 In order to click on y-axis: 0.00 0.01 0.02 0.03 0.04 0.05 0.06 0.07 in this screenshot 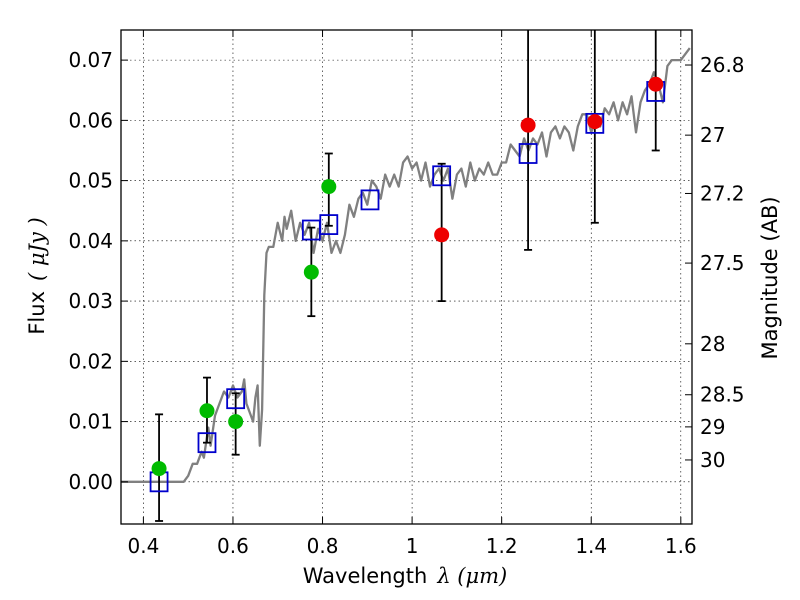, I will do `click(98, 271)`.